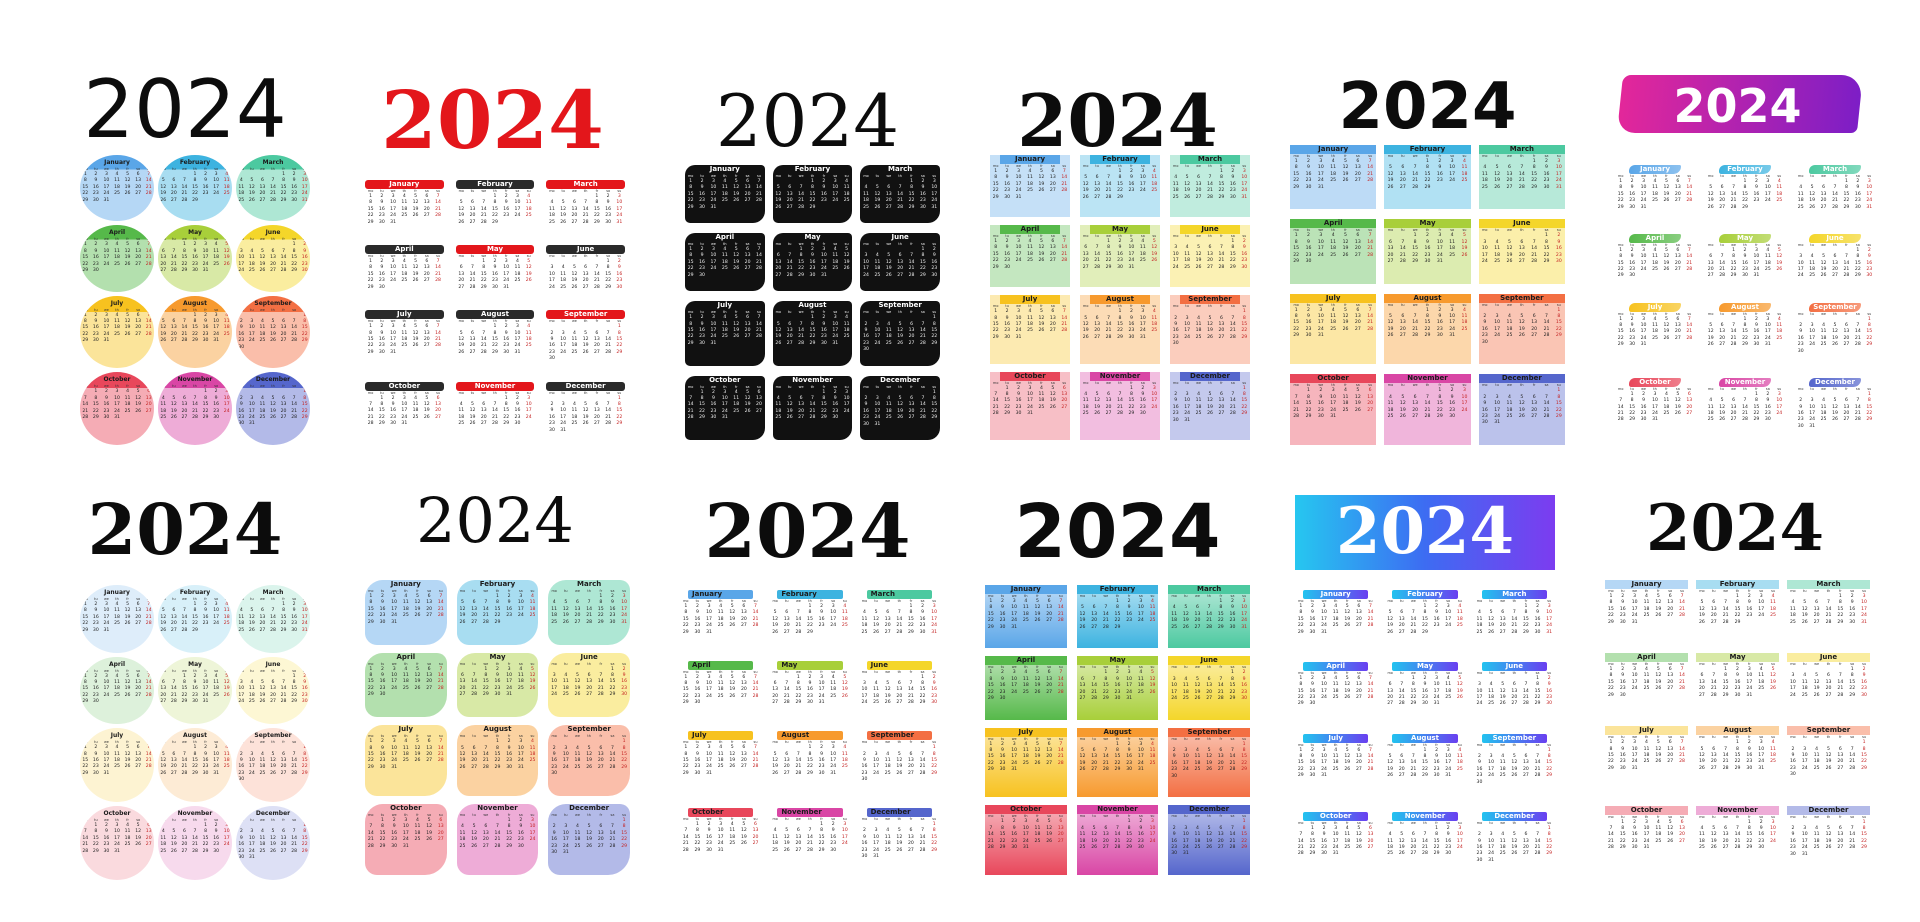 This screenshot has height=922, width=1920. What do you see at coordinates (900, 169) in the screenshot?
I see `month-name: March` at bounding box center [900, 169].